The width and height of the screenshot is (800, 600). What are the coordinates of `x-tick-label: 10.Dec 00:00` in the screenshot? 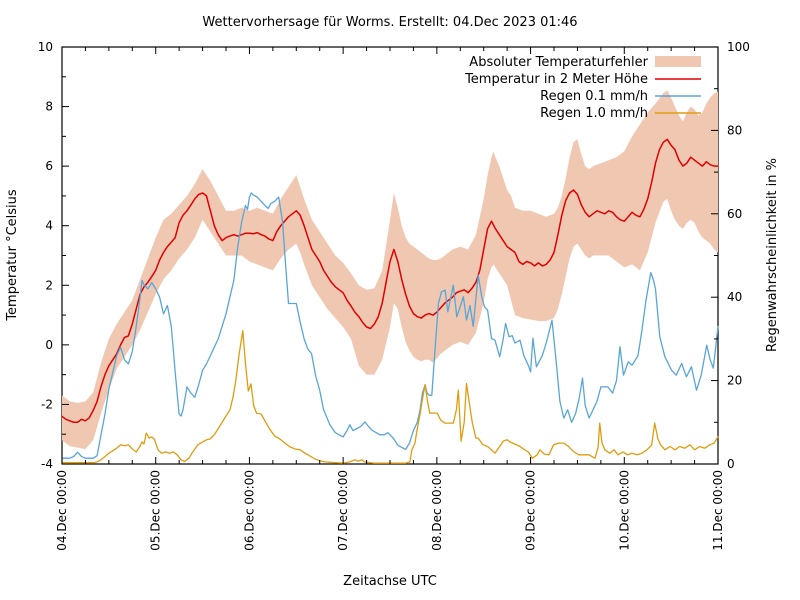 It's located at (624, 510).